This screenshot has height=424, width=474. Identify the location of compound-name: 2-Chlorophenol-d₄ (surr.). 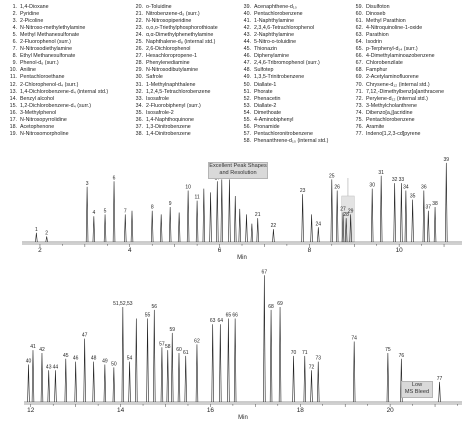
(49, 84).